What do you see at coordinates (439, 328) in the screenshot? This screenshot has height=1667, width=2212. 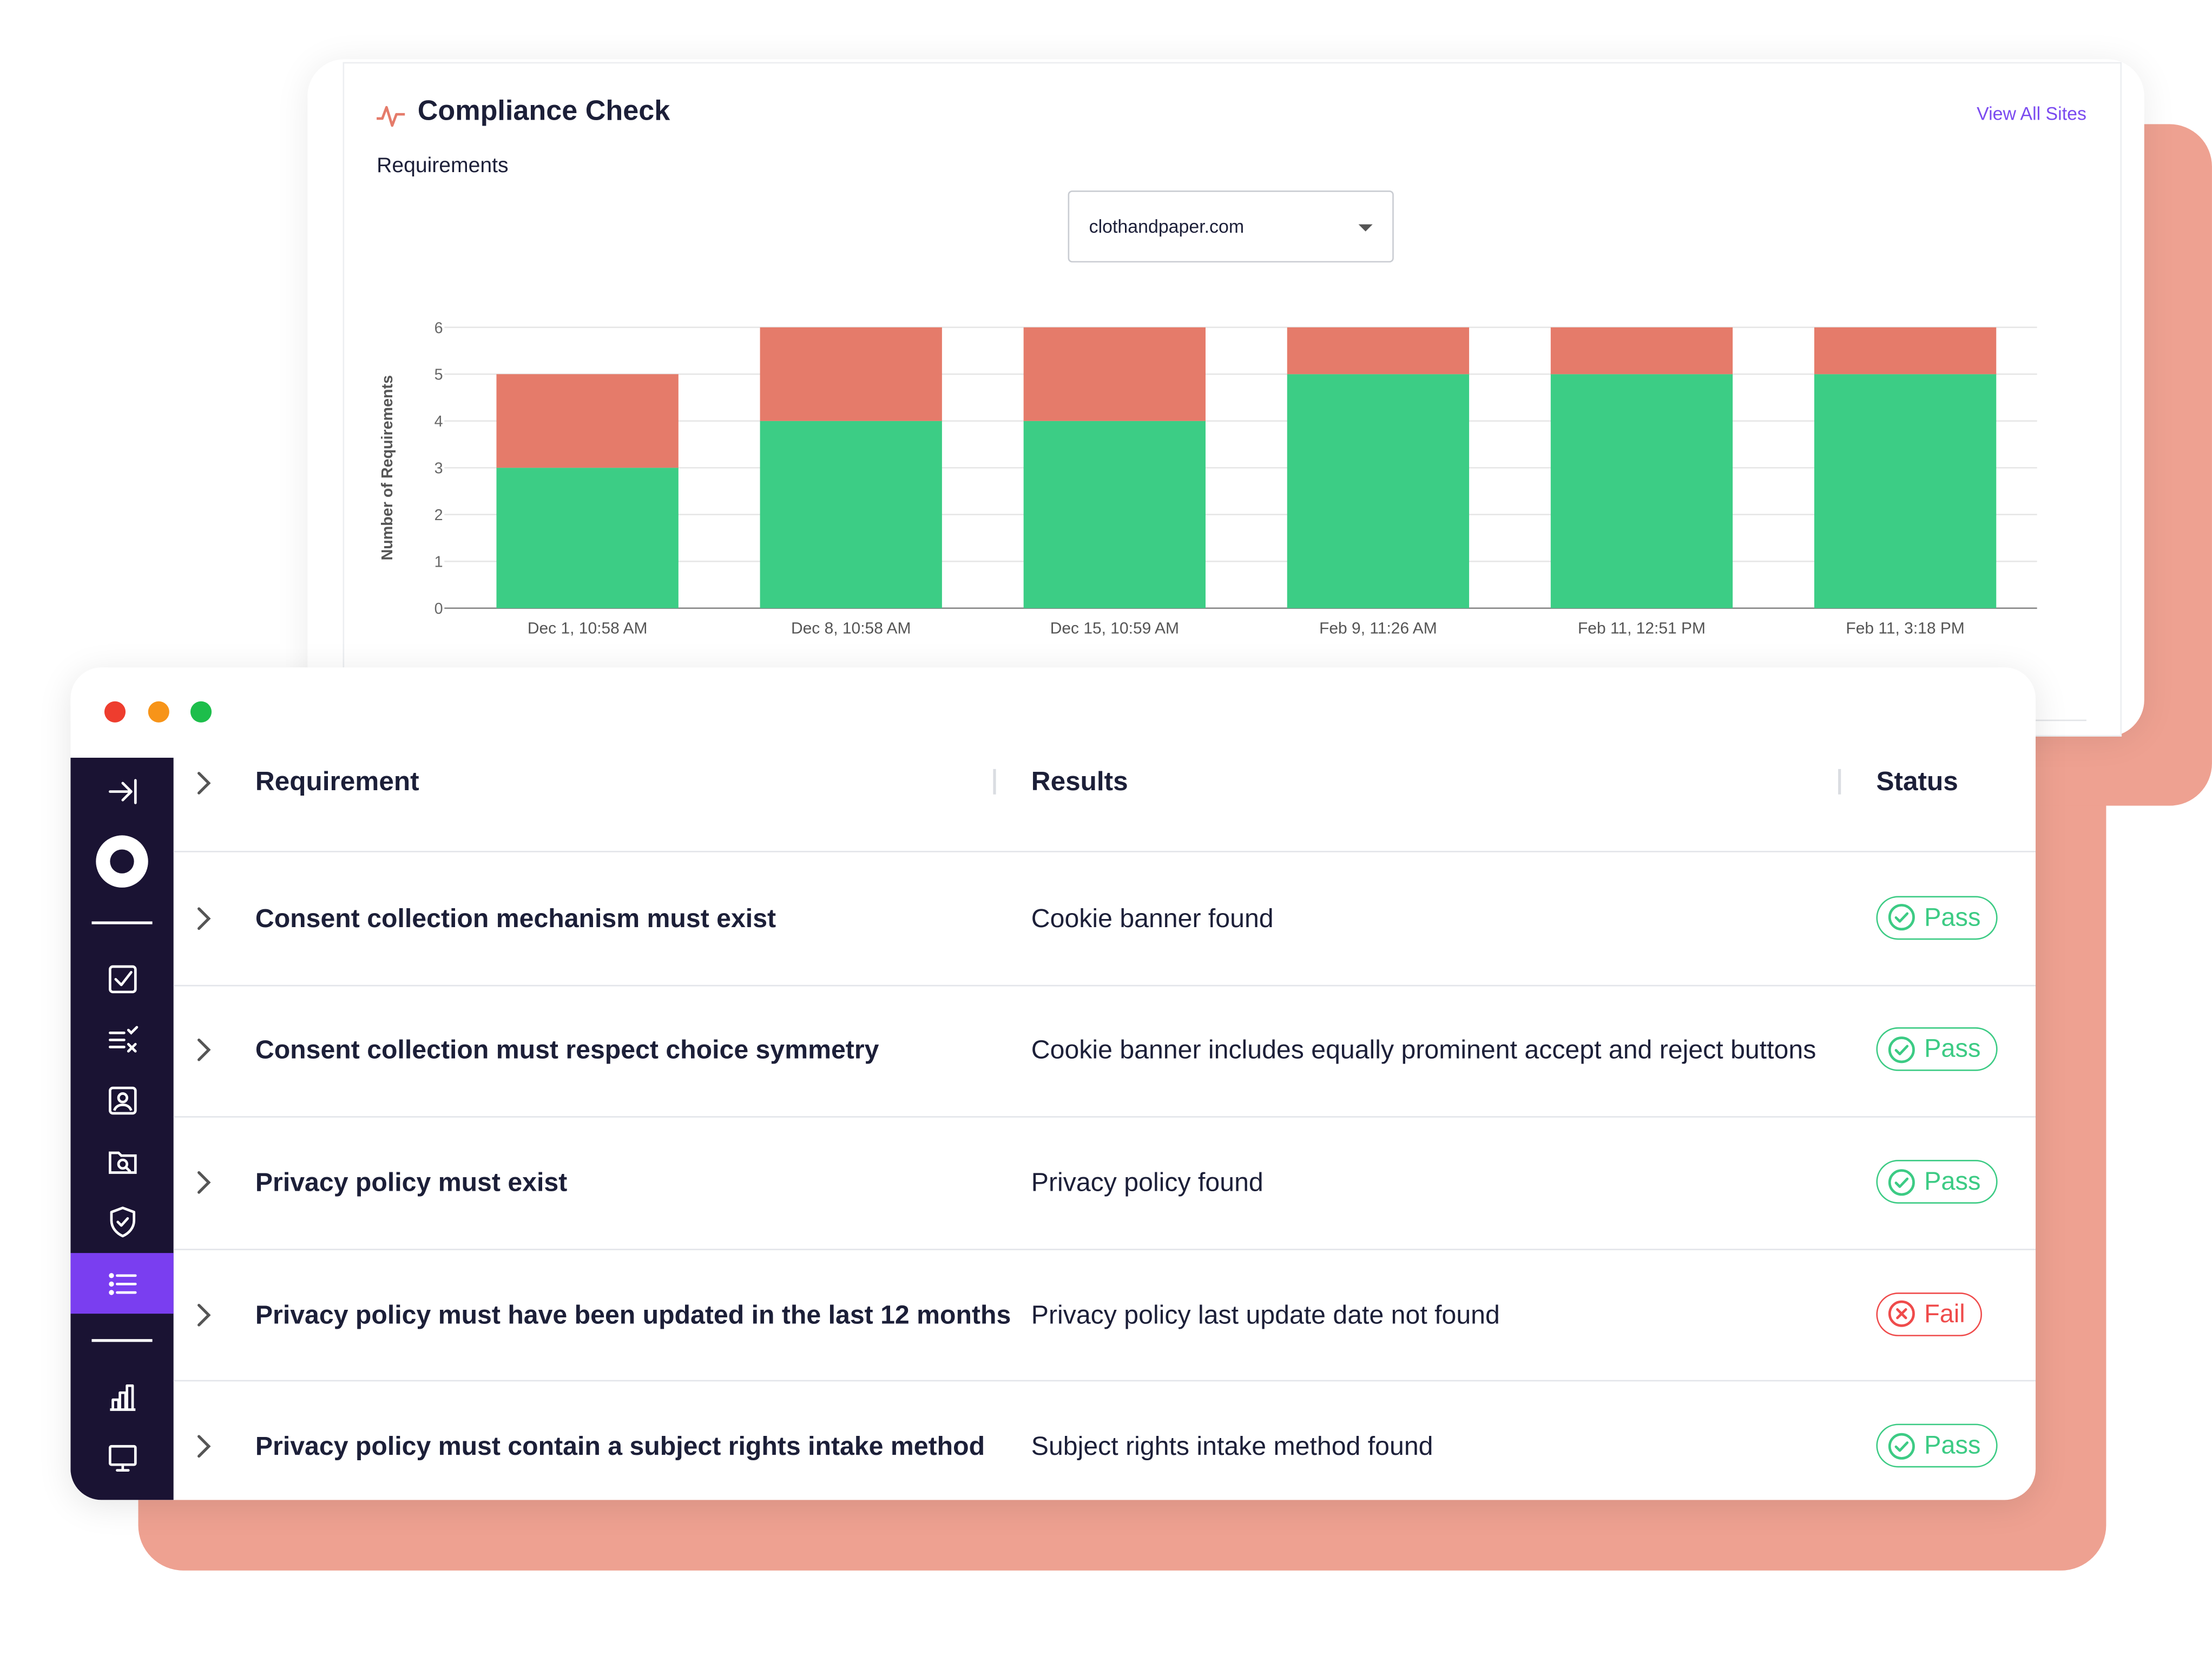 I see `y-tick-label: 6` at bounding box center [439, 328].